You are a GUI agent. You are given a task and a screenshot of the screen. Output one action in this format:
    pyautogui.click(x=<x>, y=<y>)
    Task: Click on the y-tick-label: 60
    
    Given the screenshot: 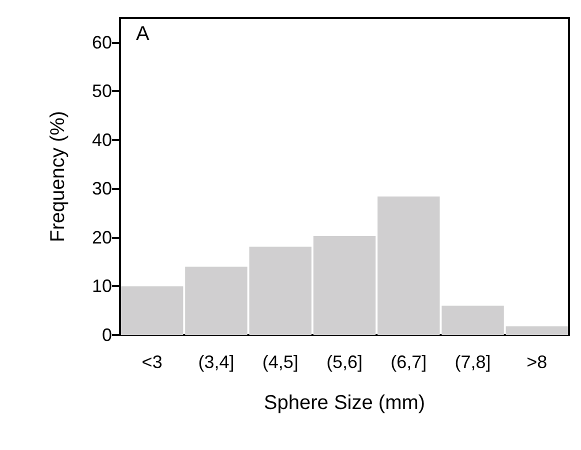 What is the action you would take?
    pyautogui.click(x=102, y=42)
    